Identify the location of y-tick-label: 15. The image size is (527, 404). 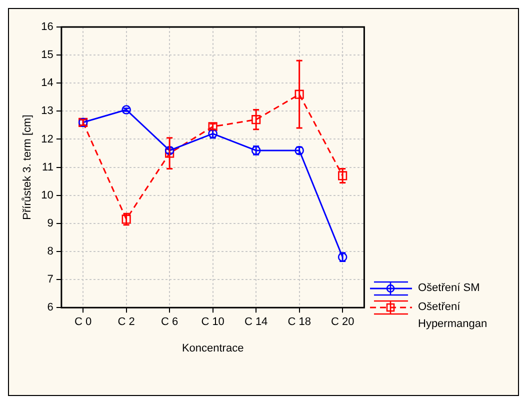
(47, 55).